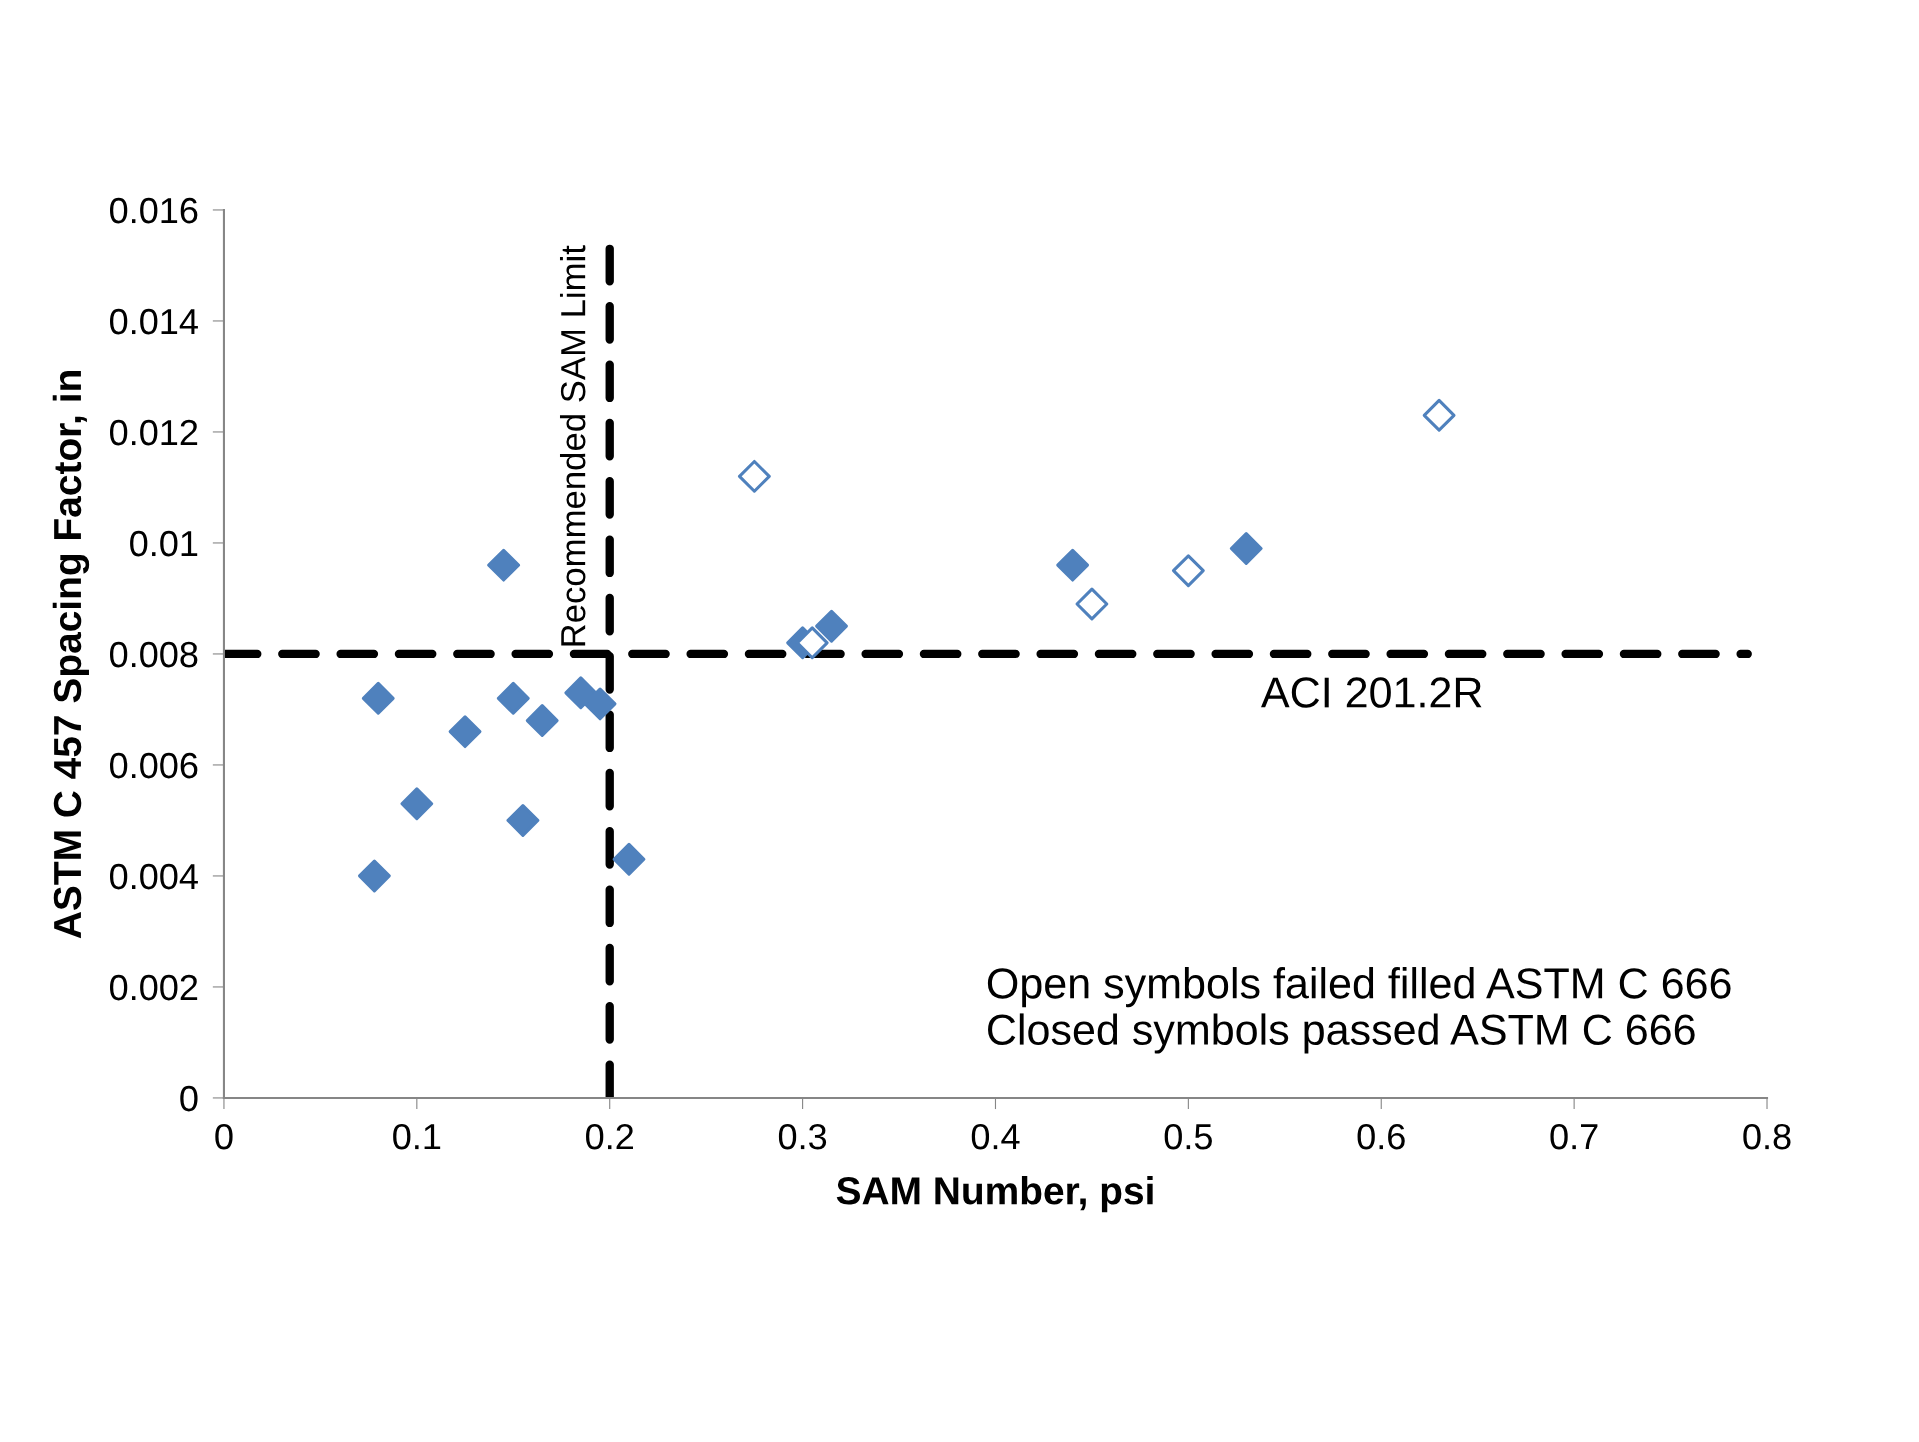 This screenshot has height=1442, width=1919. What do you see at coordinates (1359, 1010) in the screenshot?
I see `annotation: Open symbols failed filled ASTM C 666 Closed symbols passed ASTM C 666` at bounding box center [1359, 1010].